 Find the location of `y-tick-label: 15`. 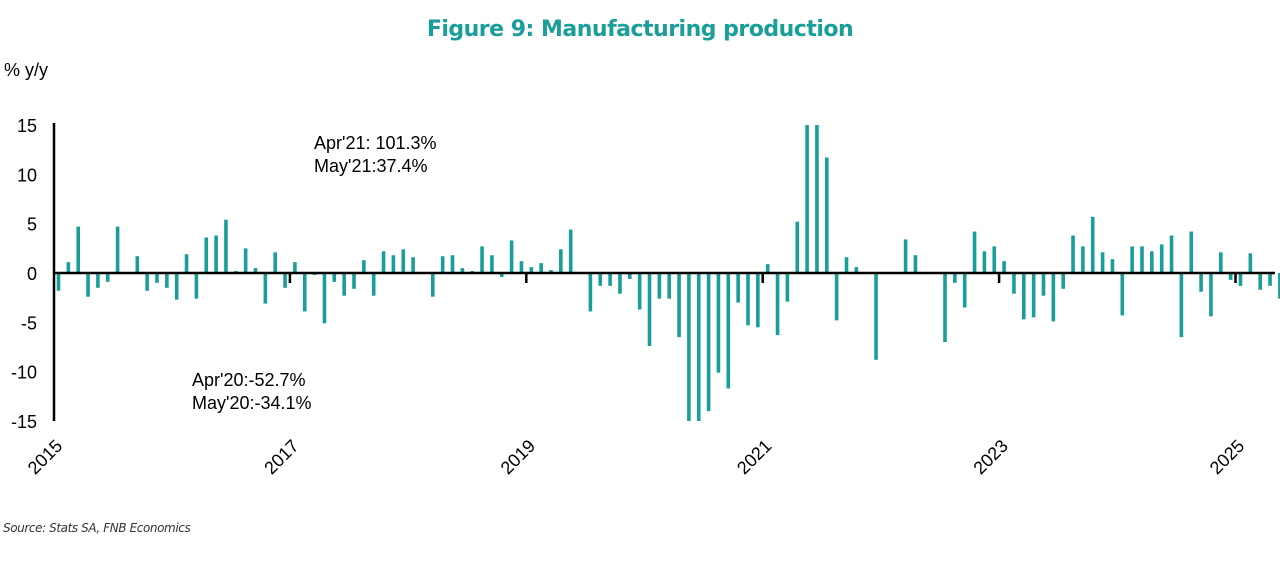

y-tick-label: 15 is located at coordinates (27, 126).